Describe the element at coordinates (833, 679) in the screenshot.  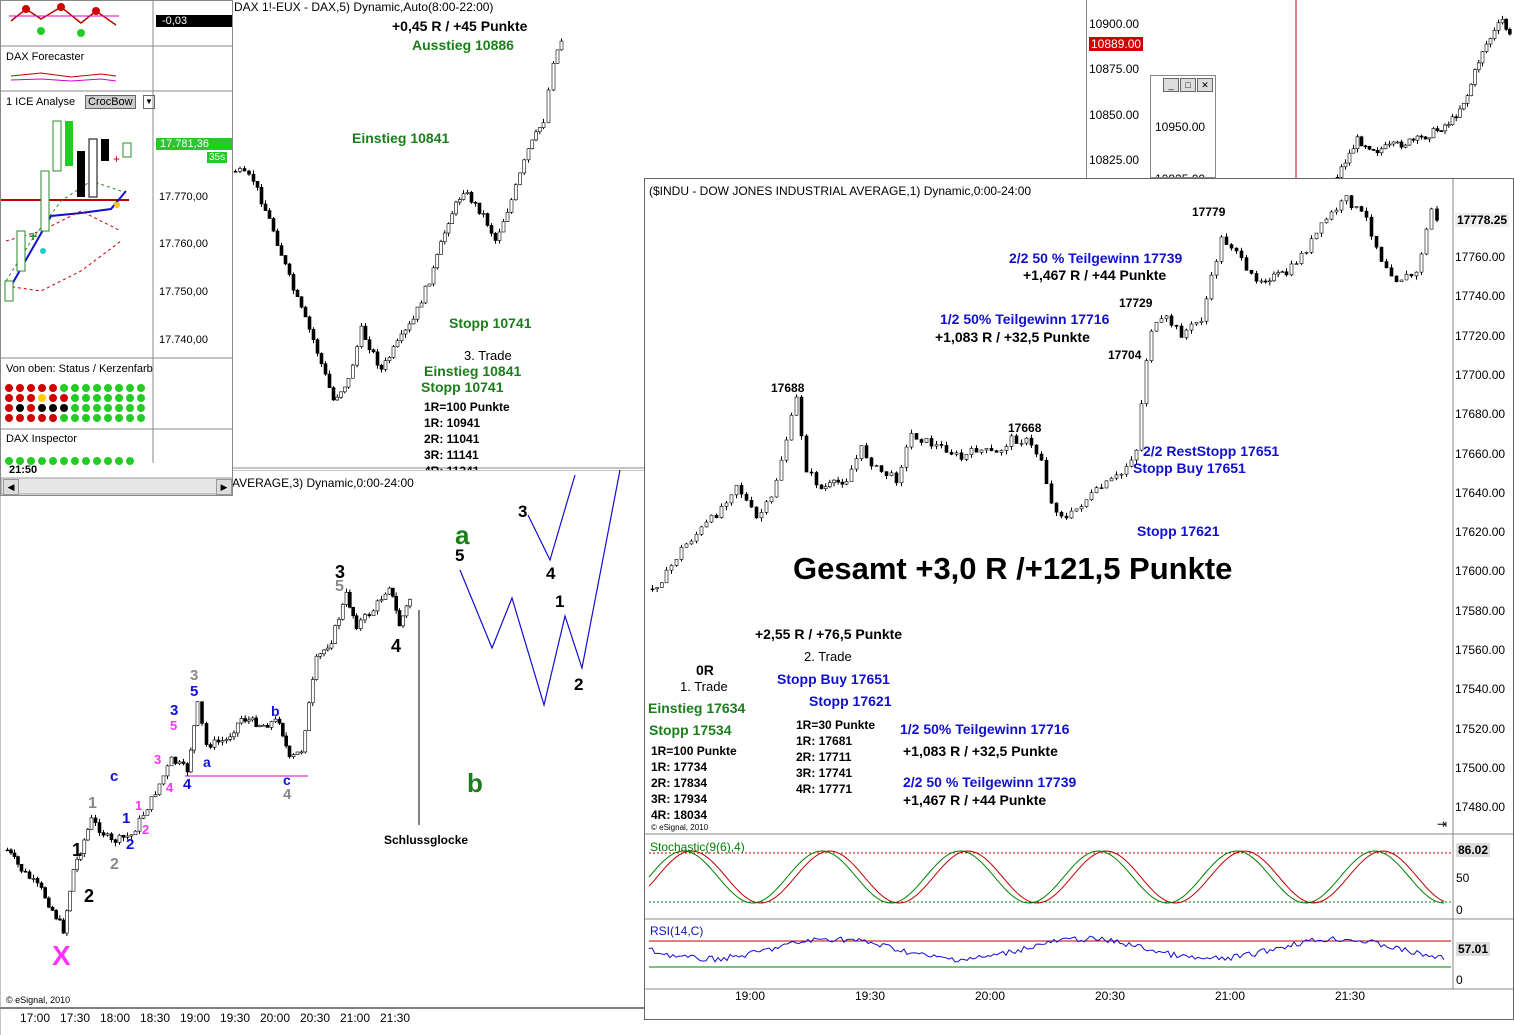
I see `stopp-buy: Stopp Buy 17651` at that location.